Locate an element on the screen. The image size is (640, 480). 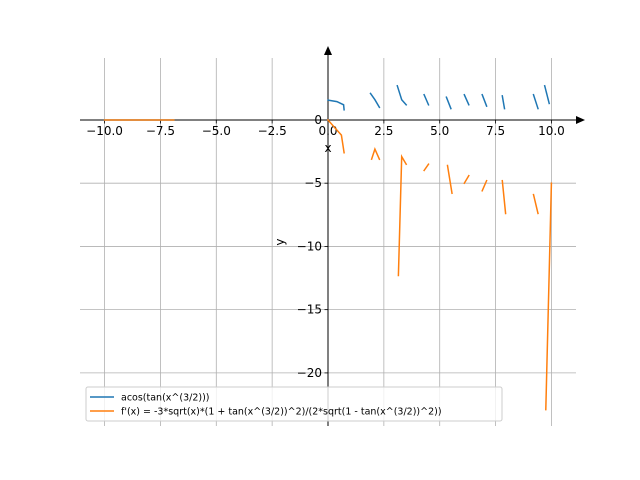
y-tick-label: 0 is located at coordinates (318, 120).